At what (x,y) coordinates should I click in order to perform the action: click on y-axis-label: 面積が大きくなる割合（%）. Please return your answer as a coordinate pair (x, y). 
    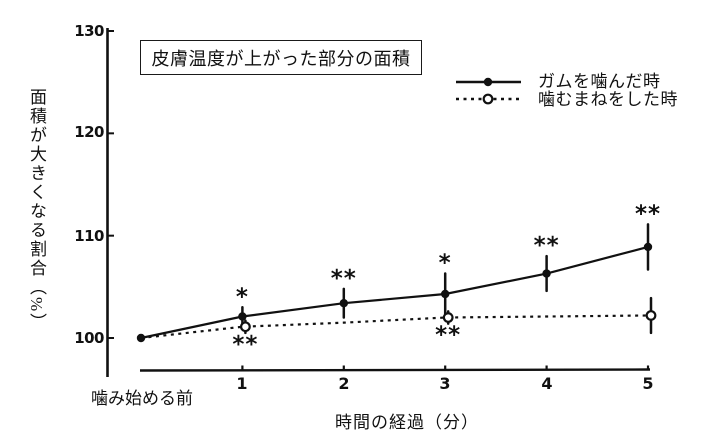
    Looking at the image, I should click on (36, 210).